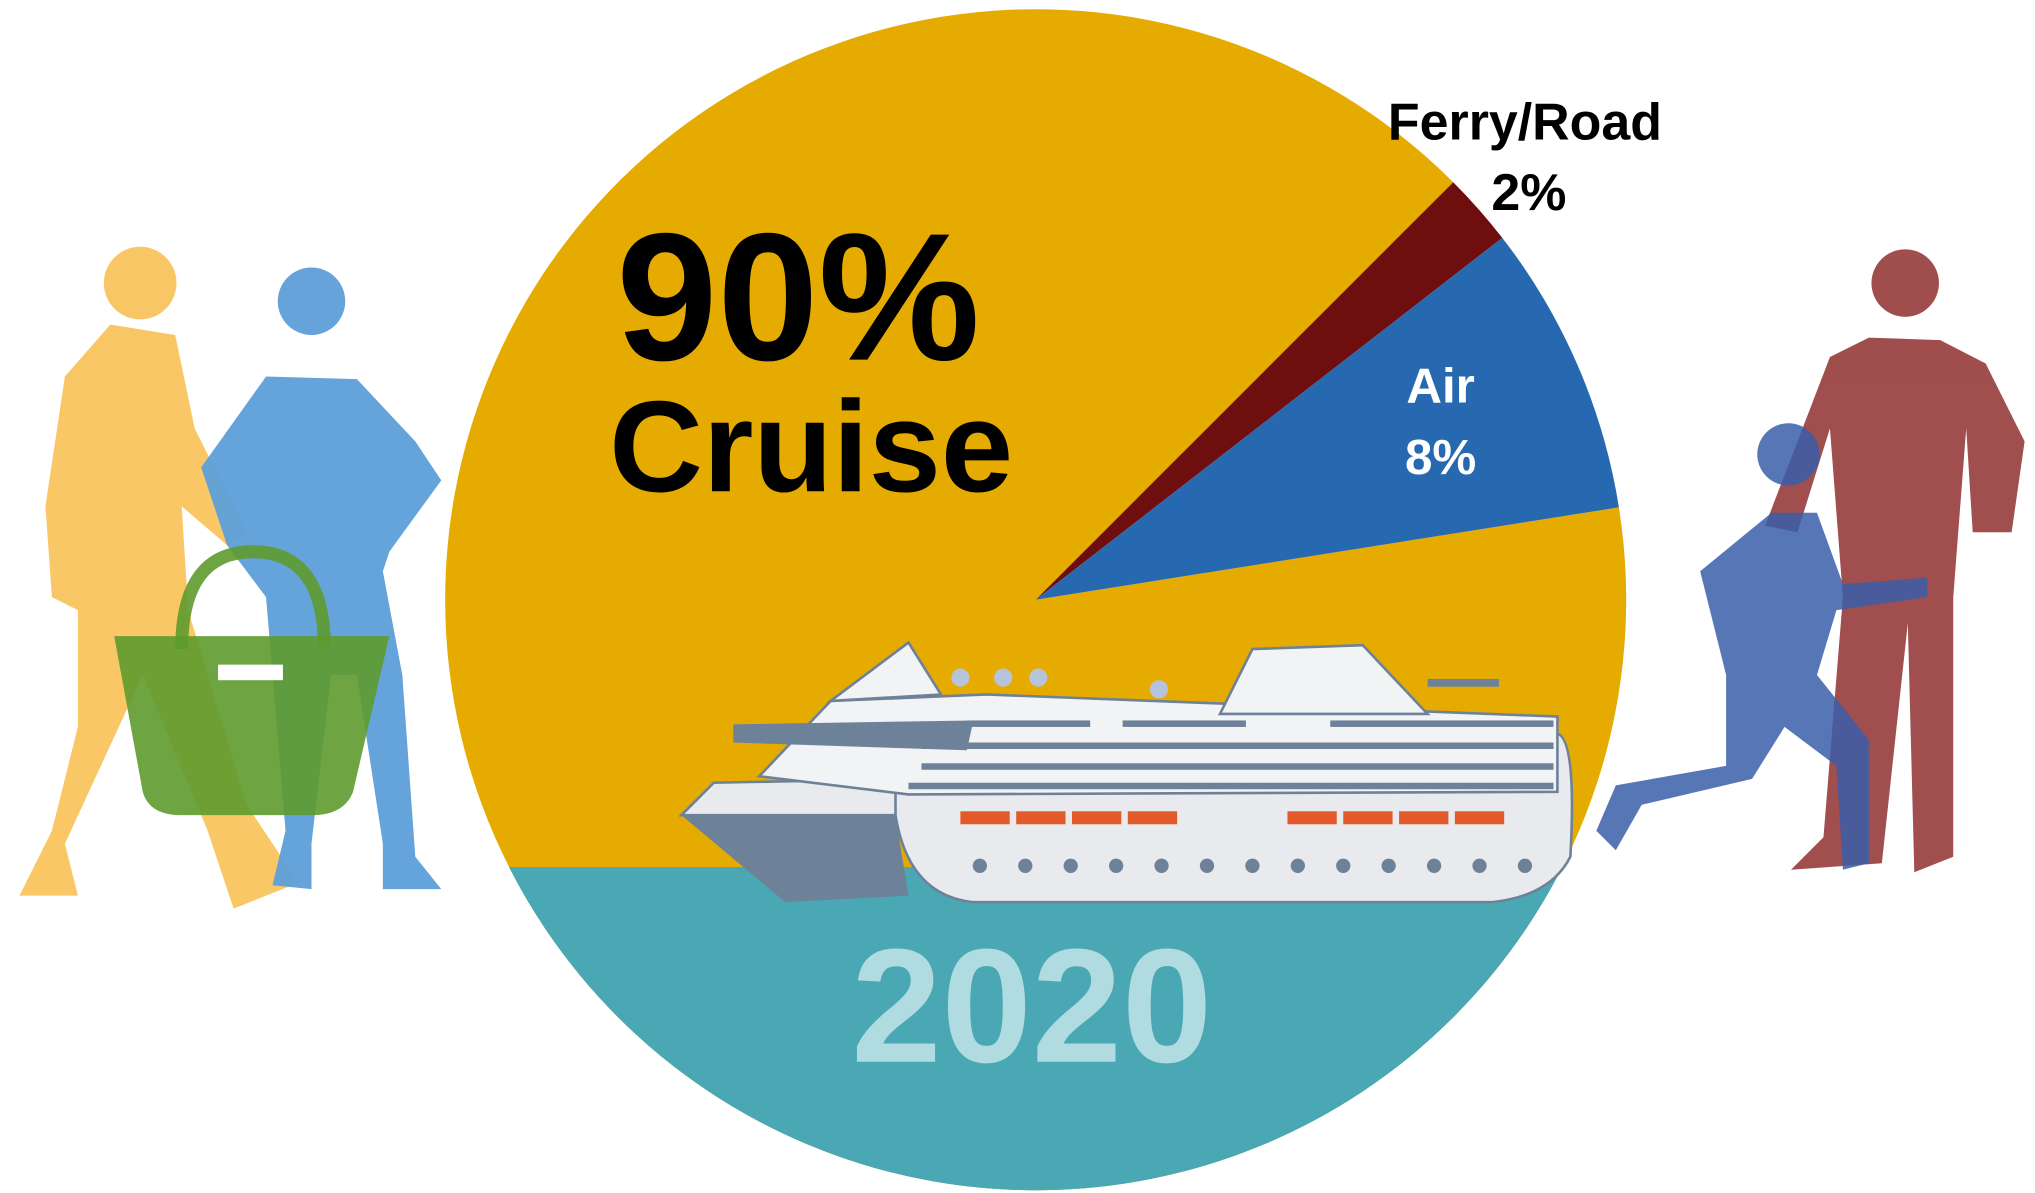 Image resolution: width=2035 pixels, height=1193 pixels. Describe the element at coordinates (252, 680) in the screenshot. I see `bag` at that location.